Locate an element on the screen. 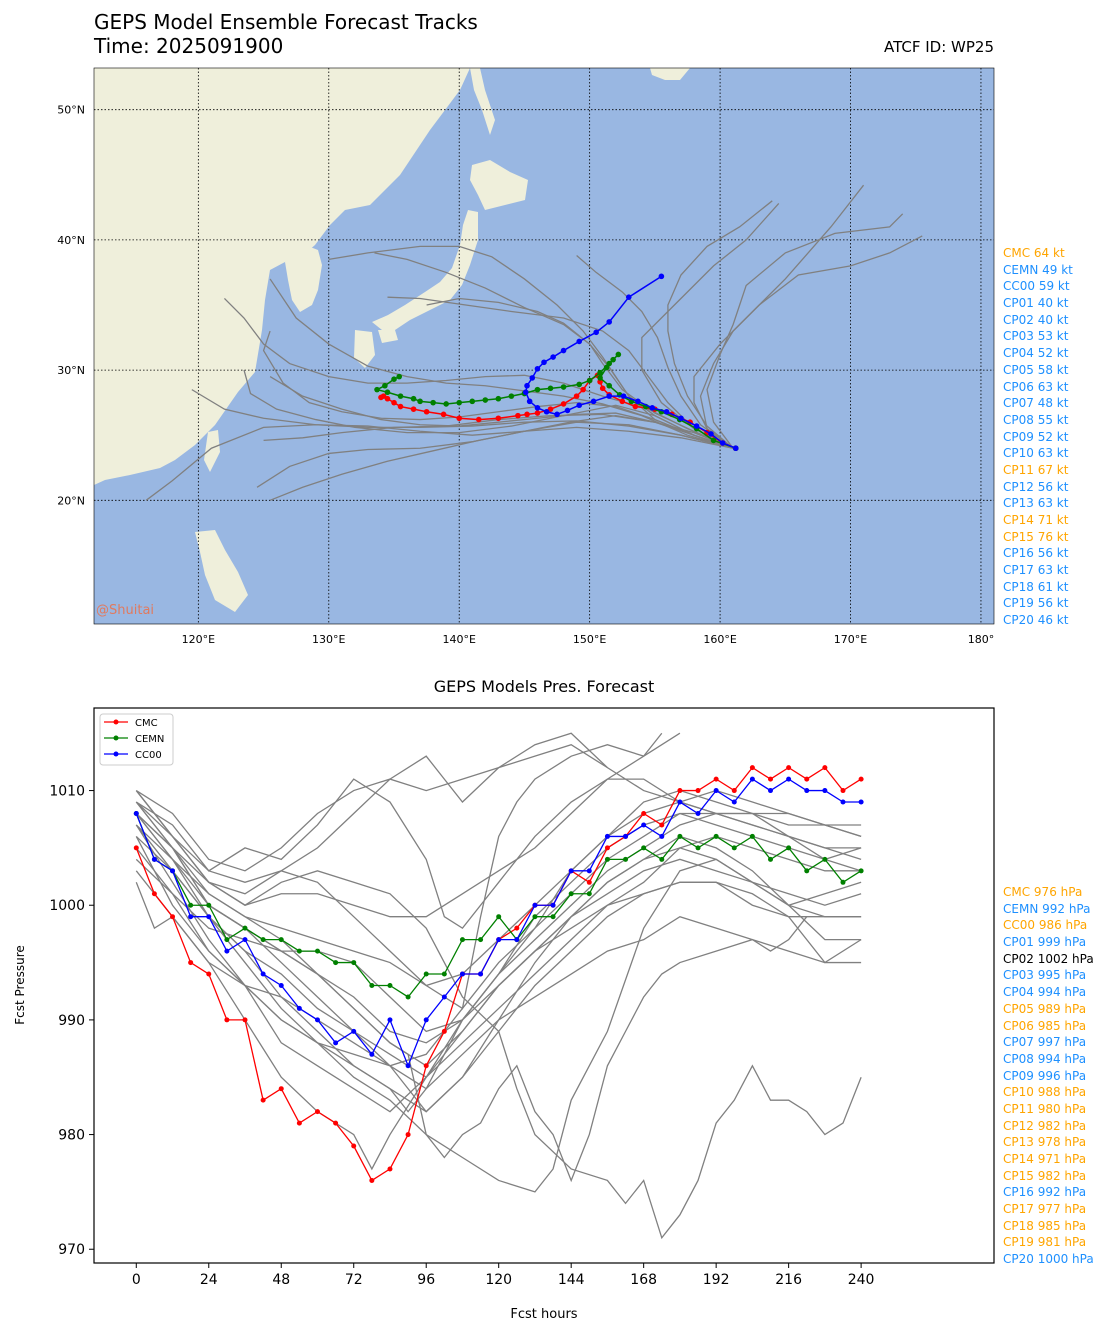 This screenshot has width=1111, height=1335. x-tick-label: 192 is located at coordinates (716, 1280).